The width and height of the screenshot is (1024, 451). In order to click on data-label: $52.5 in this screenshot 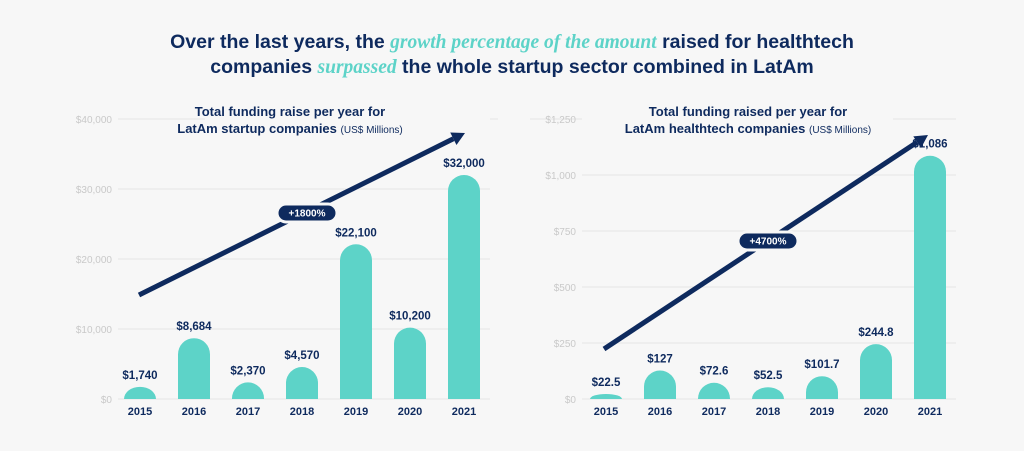, I will do `click(768, 376)`.